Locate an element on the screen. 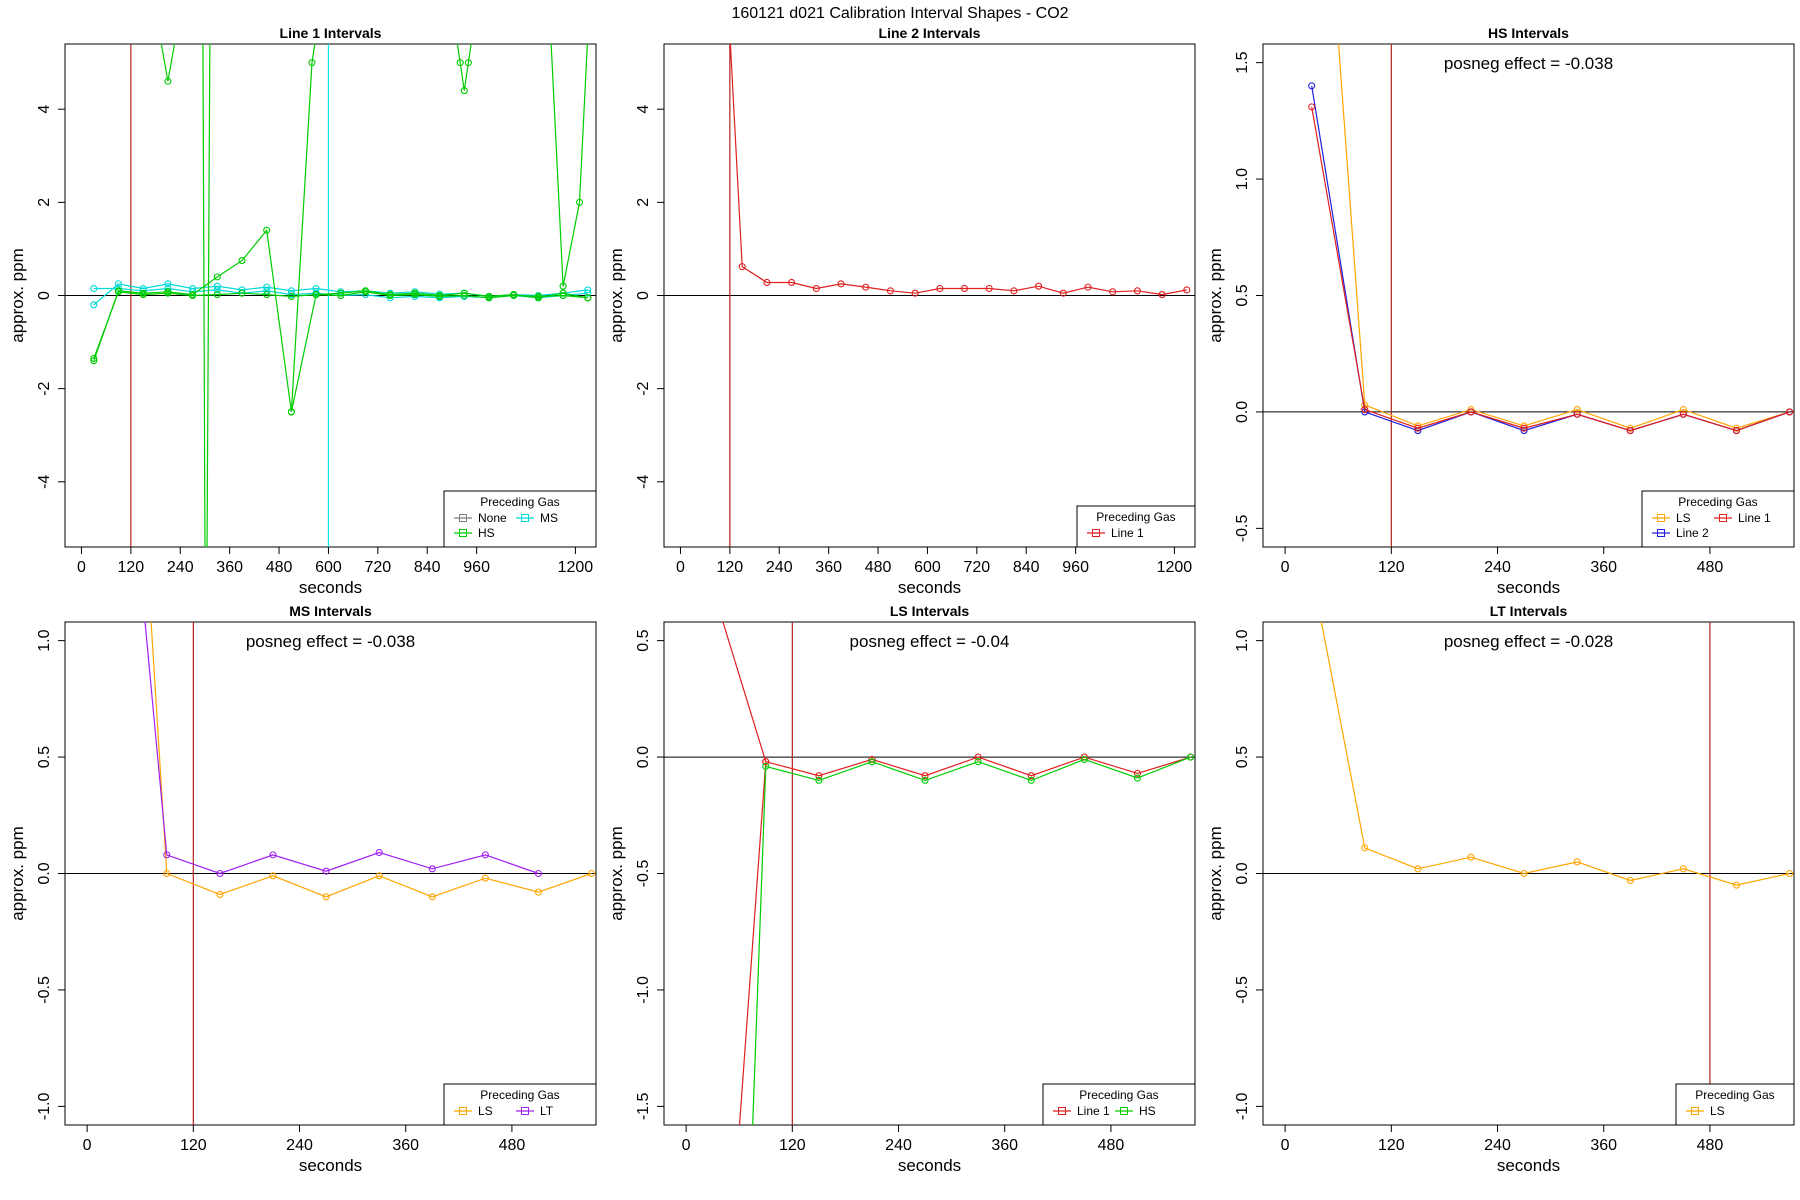 The height and width of the screenshot is (1200, 1800). y-tick-label: 0.0 is located at coordinates (1242, 412).